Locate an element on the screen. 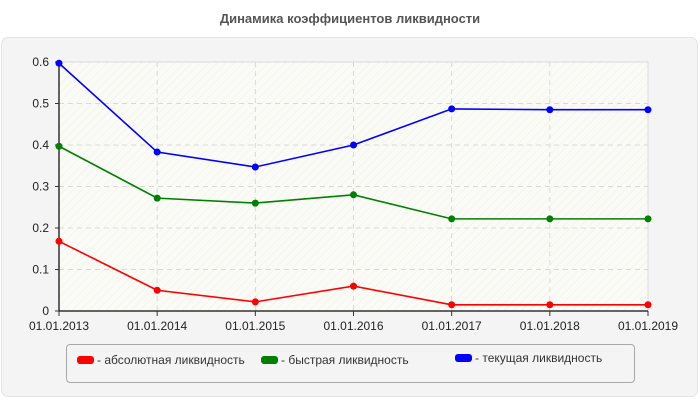 This screenshot has height=400, width=700. y-tick-label: 0.5 is located at coordinates (40, 104).